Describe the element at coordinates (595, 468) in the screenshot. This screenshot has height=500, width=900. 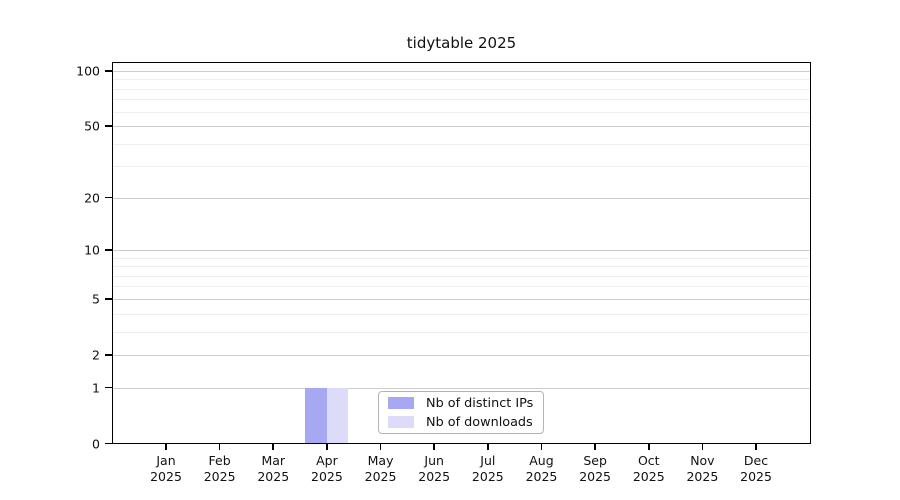
I see `x-tick-label: Sep 2025` at that location.